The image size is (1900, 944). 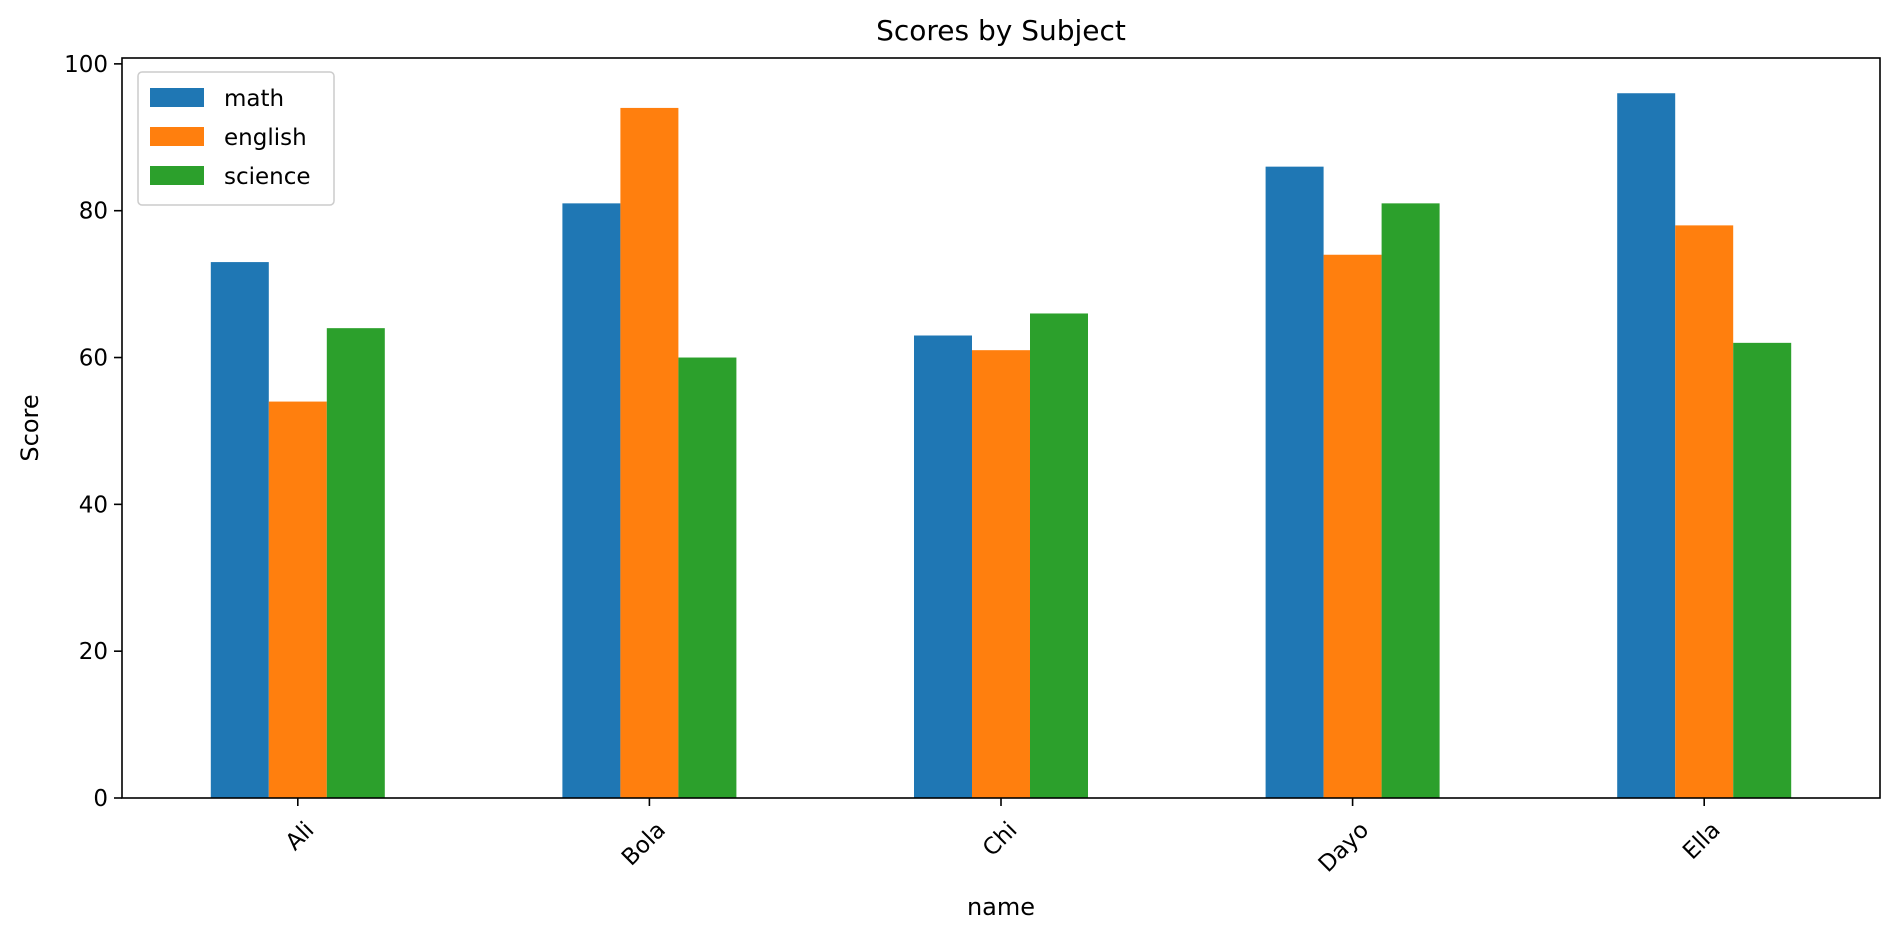 What do you see at coordinates (707, 577) in the screenshot?
I see `bar-science-bola` at bounding box center [707, 577].